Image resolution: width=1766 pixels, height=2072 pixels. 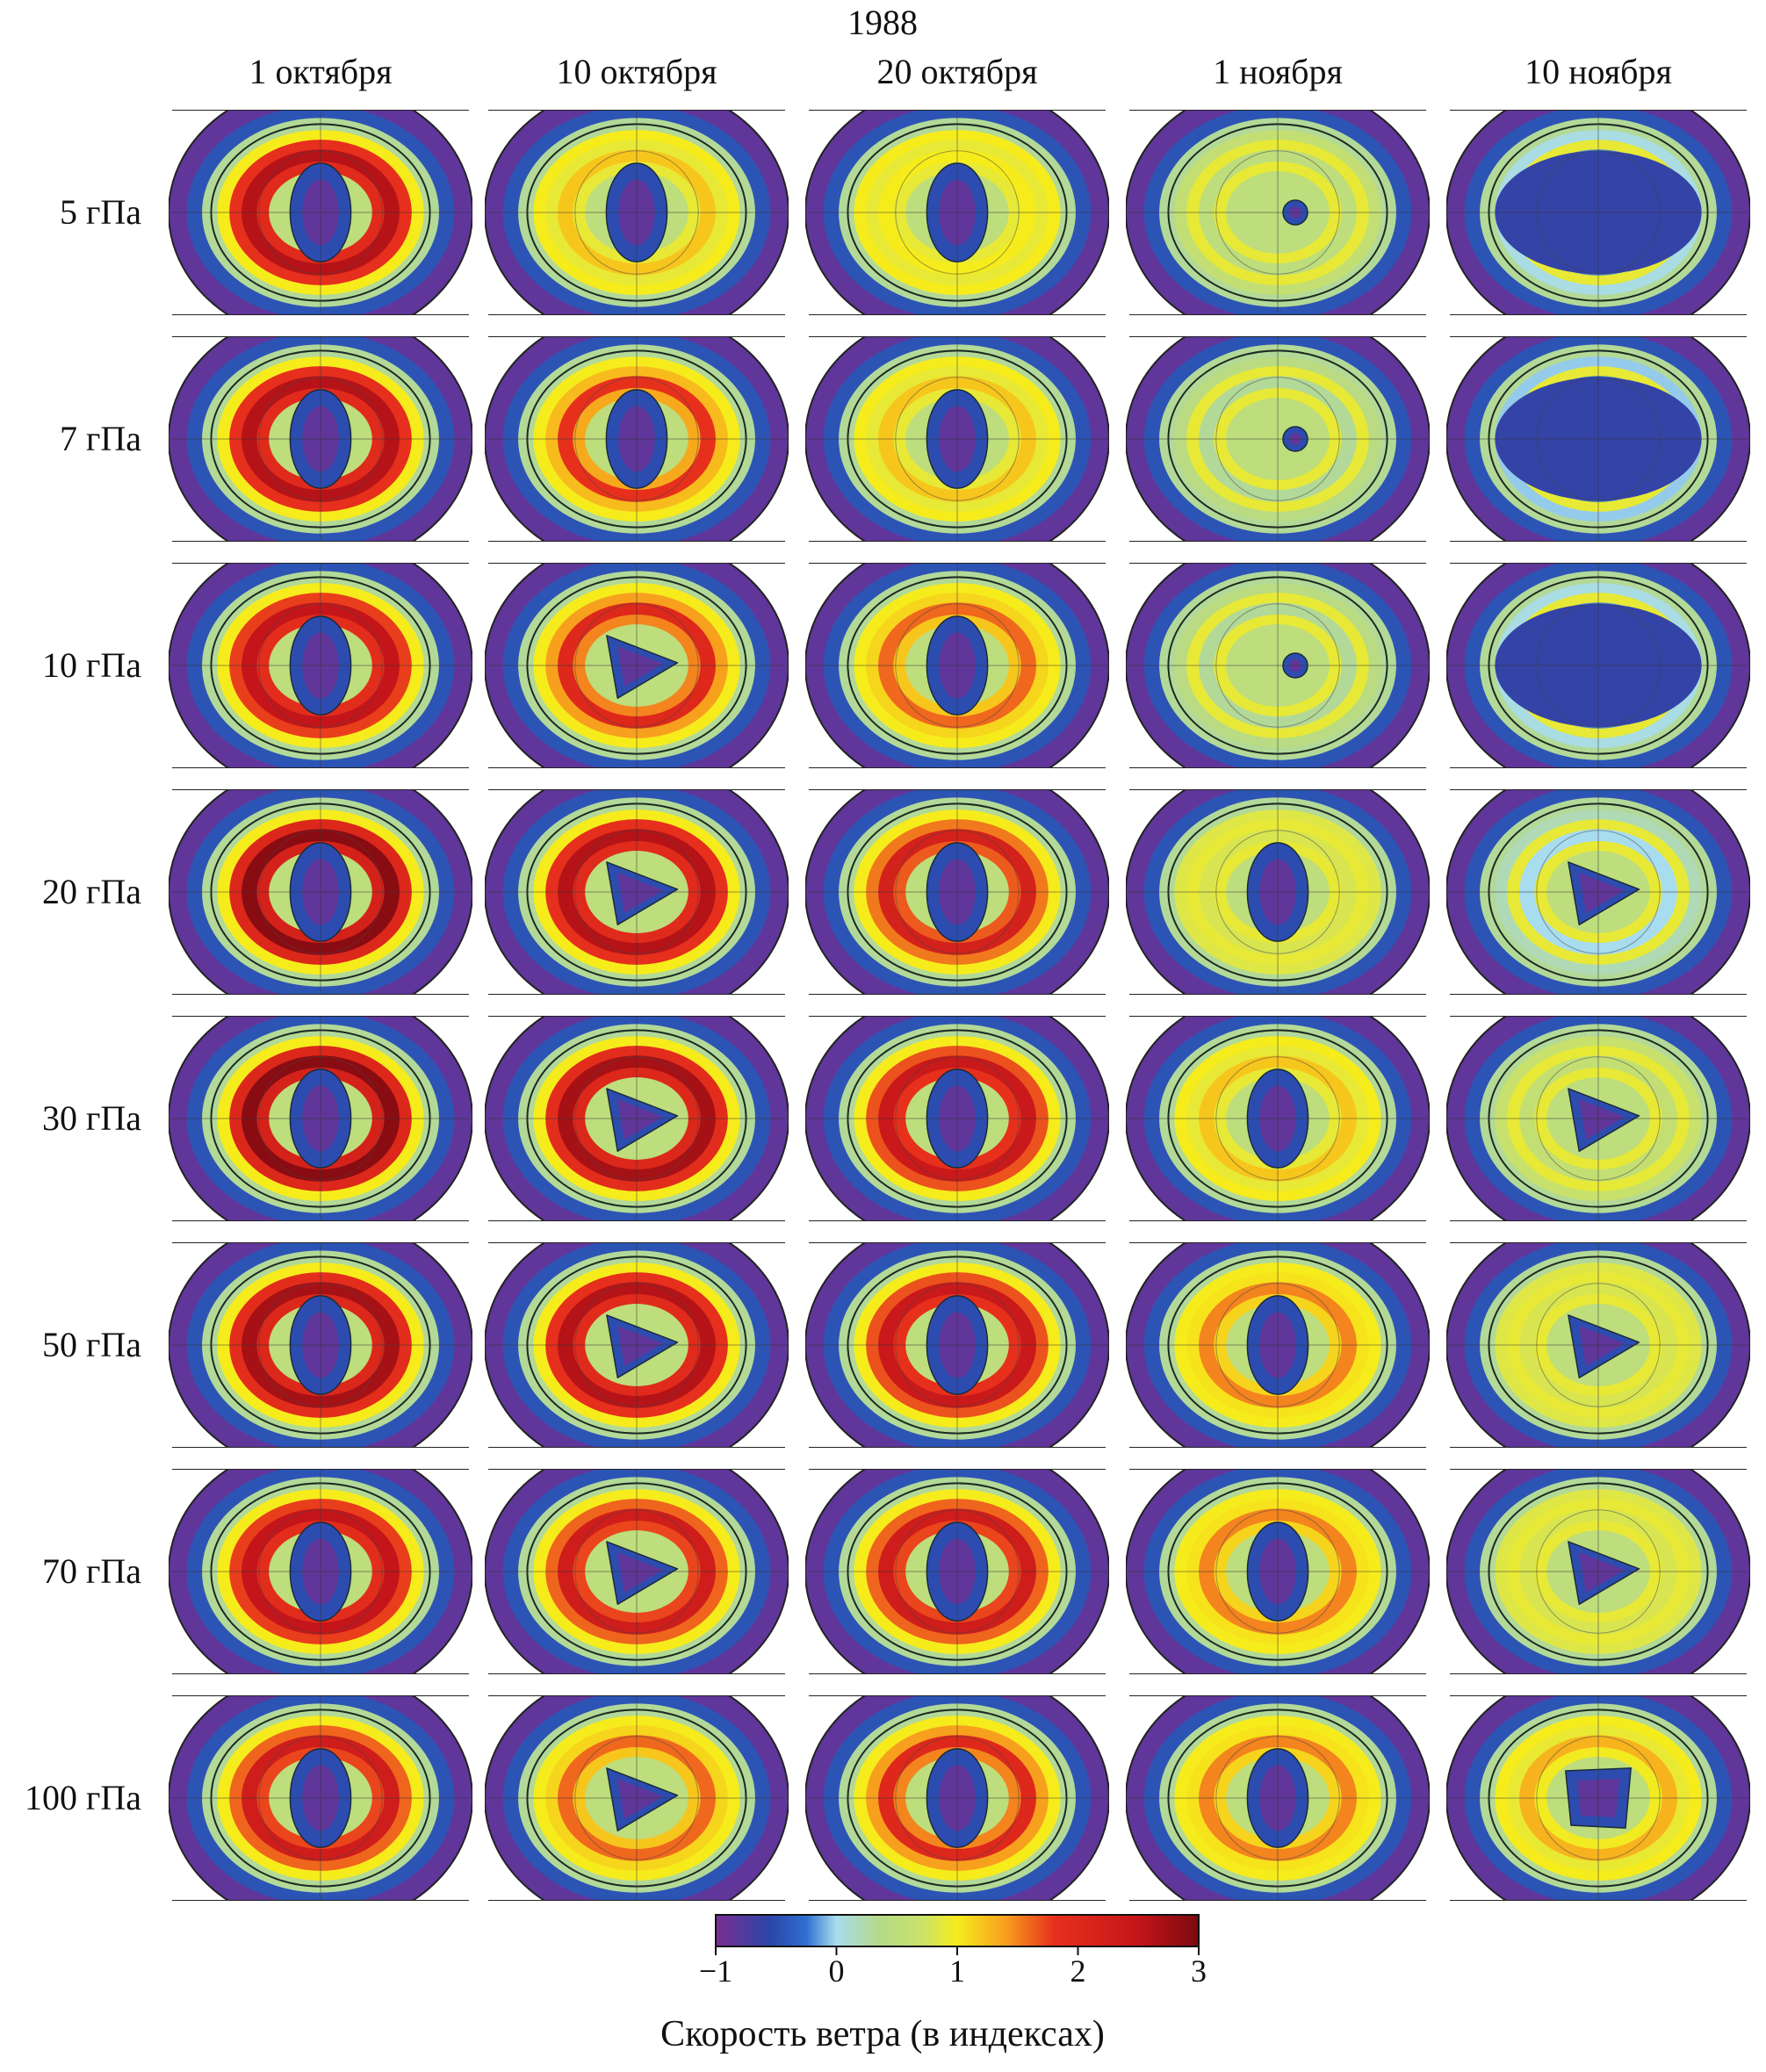 I want to click on colorbar-tick-label: 2, so click(x=1078, y=1971).